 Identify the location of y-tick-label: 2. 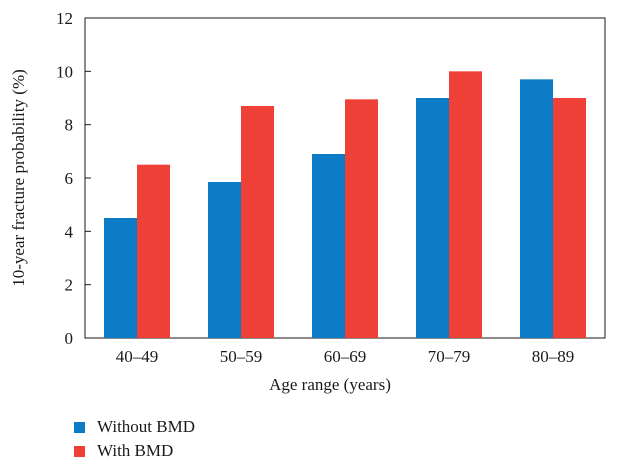
(69, 285).